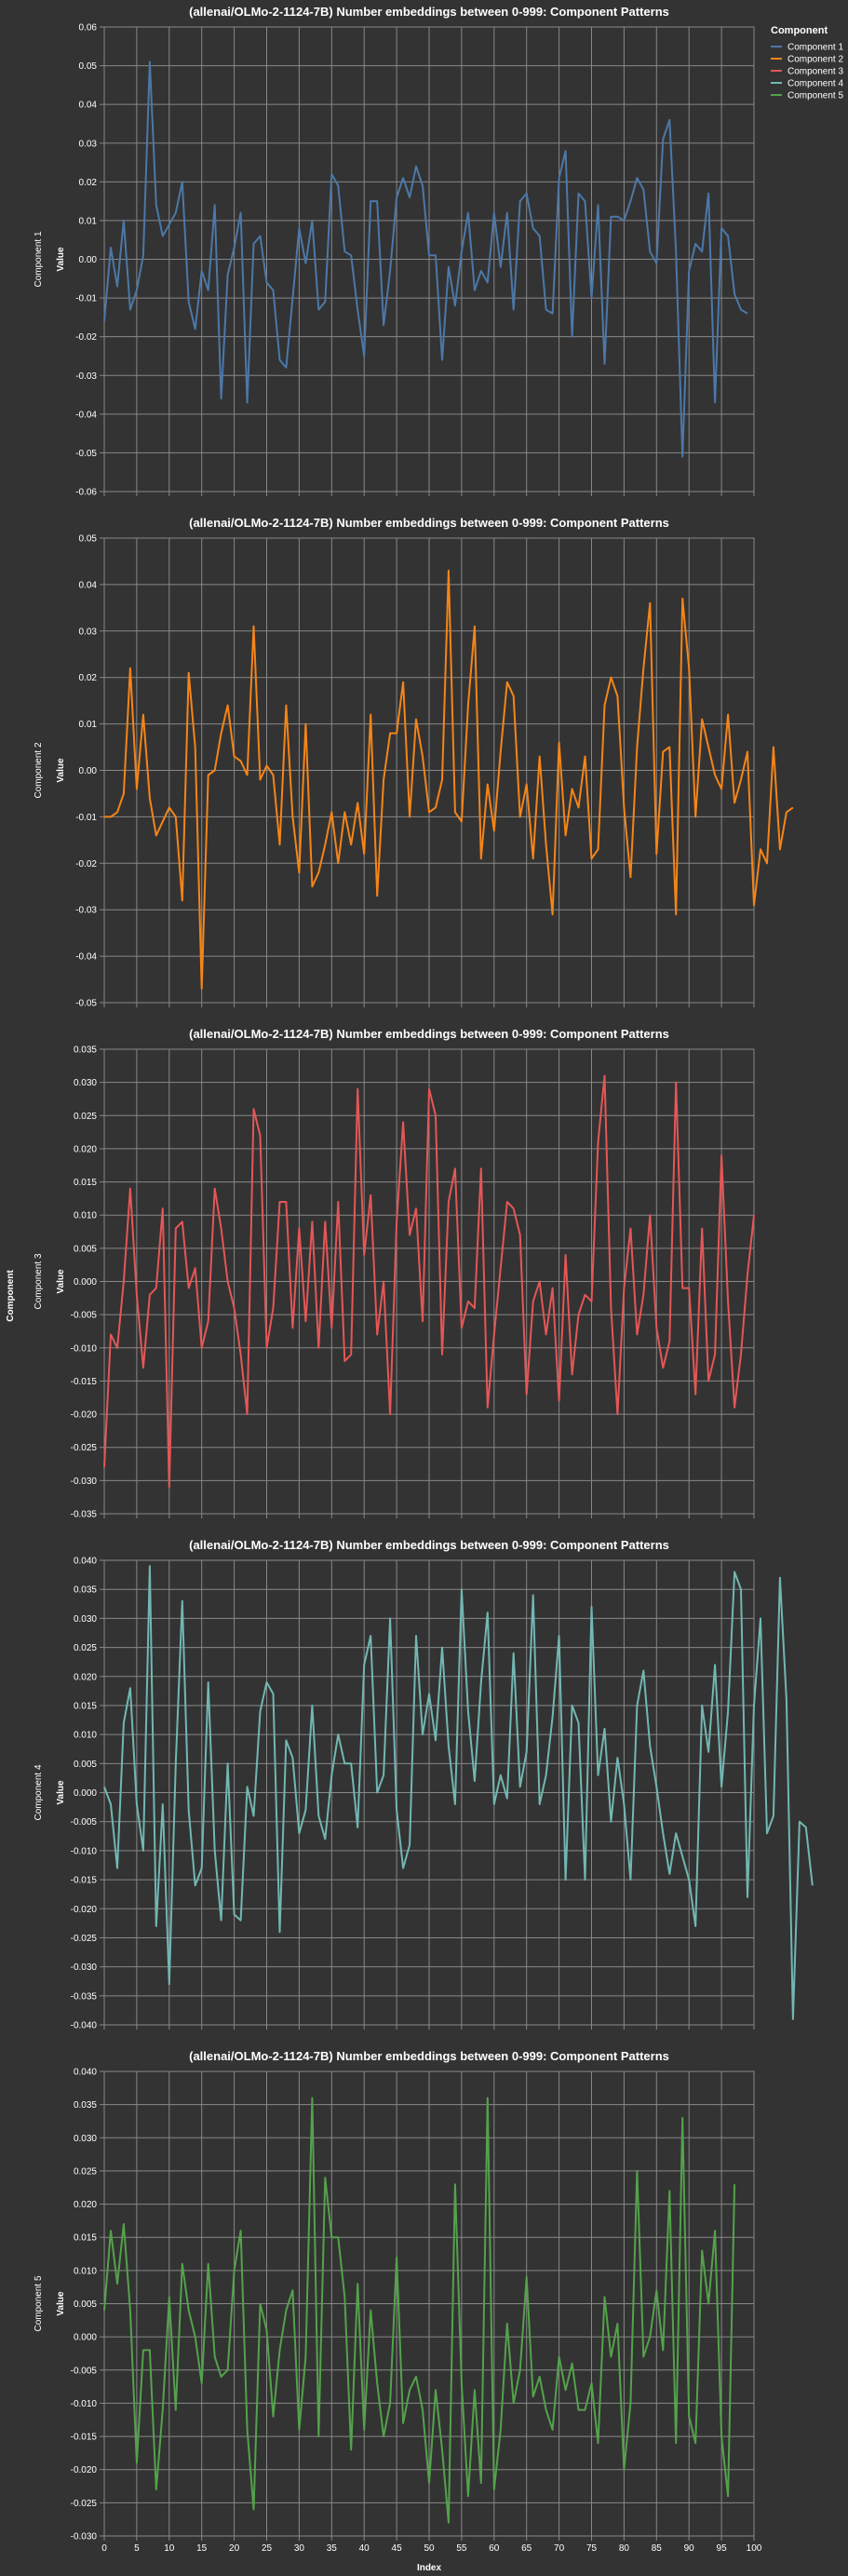  Describe the element at coordinates (559, 2548) in the screenshot. I see `x-tick-label: 70` at that location.